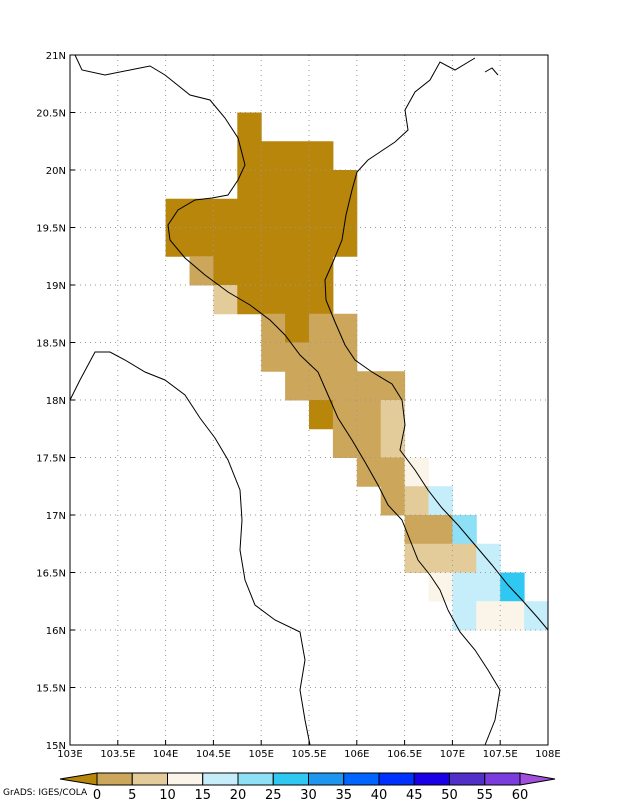 Image resolution: width=618 pixels, height=804 pixels. Describe the element at coordinates (520, 794) in the screenshot. I see `colorbar-label: 60` at that location.